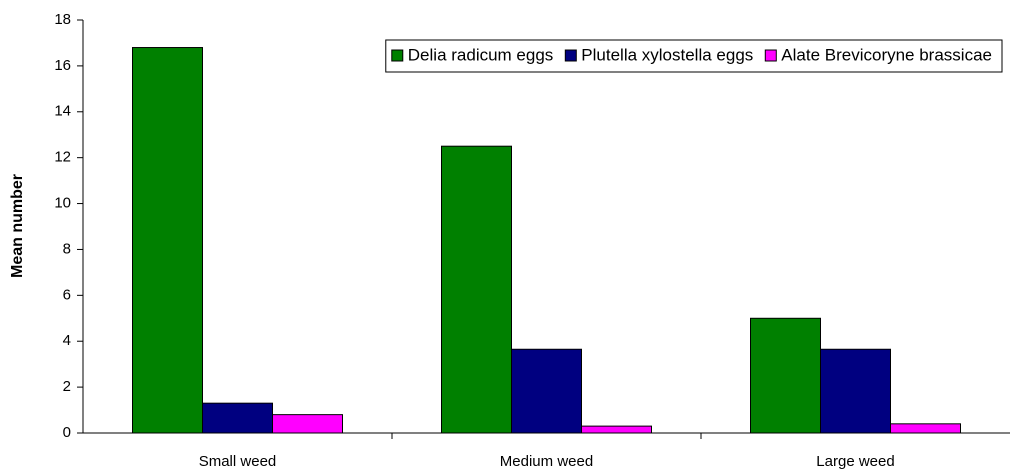 The height and width of the screenshot is (473, 1015). What do you see at coordinates (855, 461) in the screenshot?
I see `x-tick-label: Large weed` at bounding box center [855, 461].